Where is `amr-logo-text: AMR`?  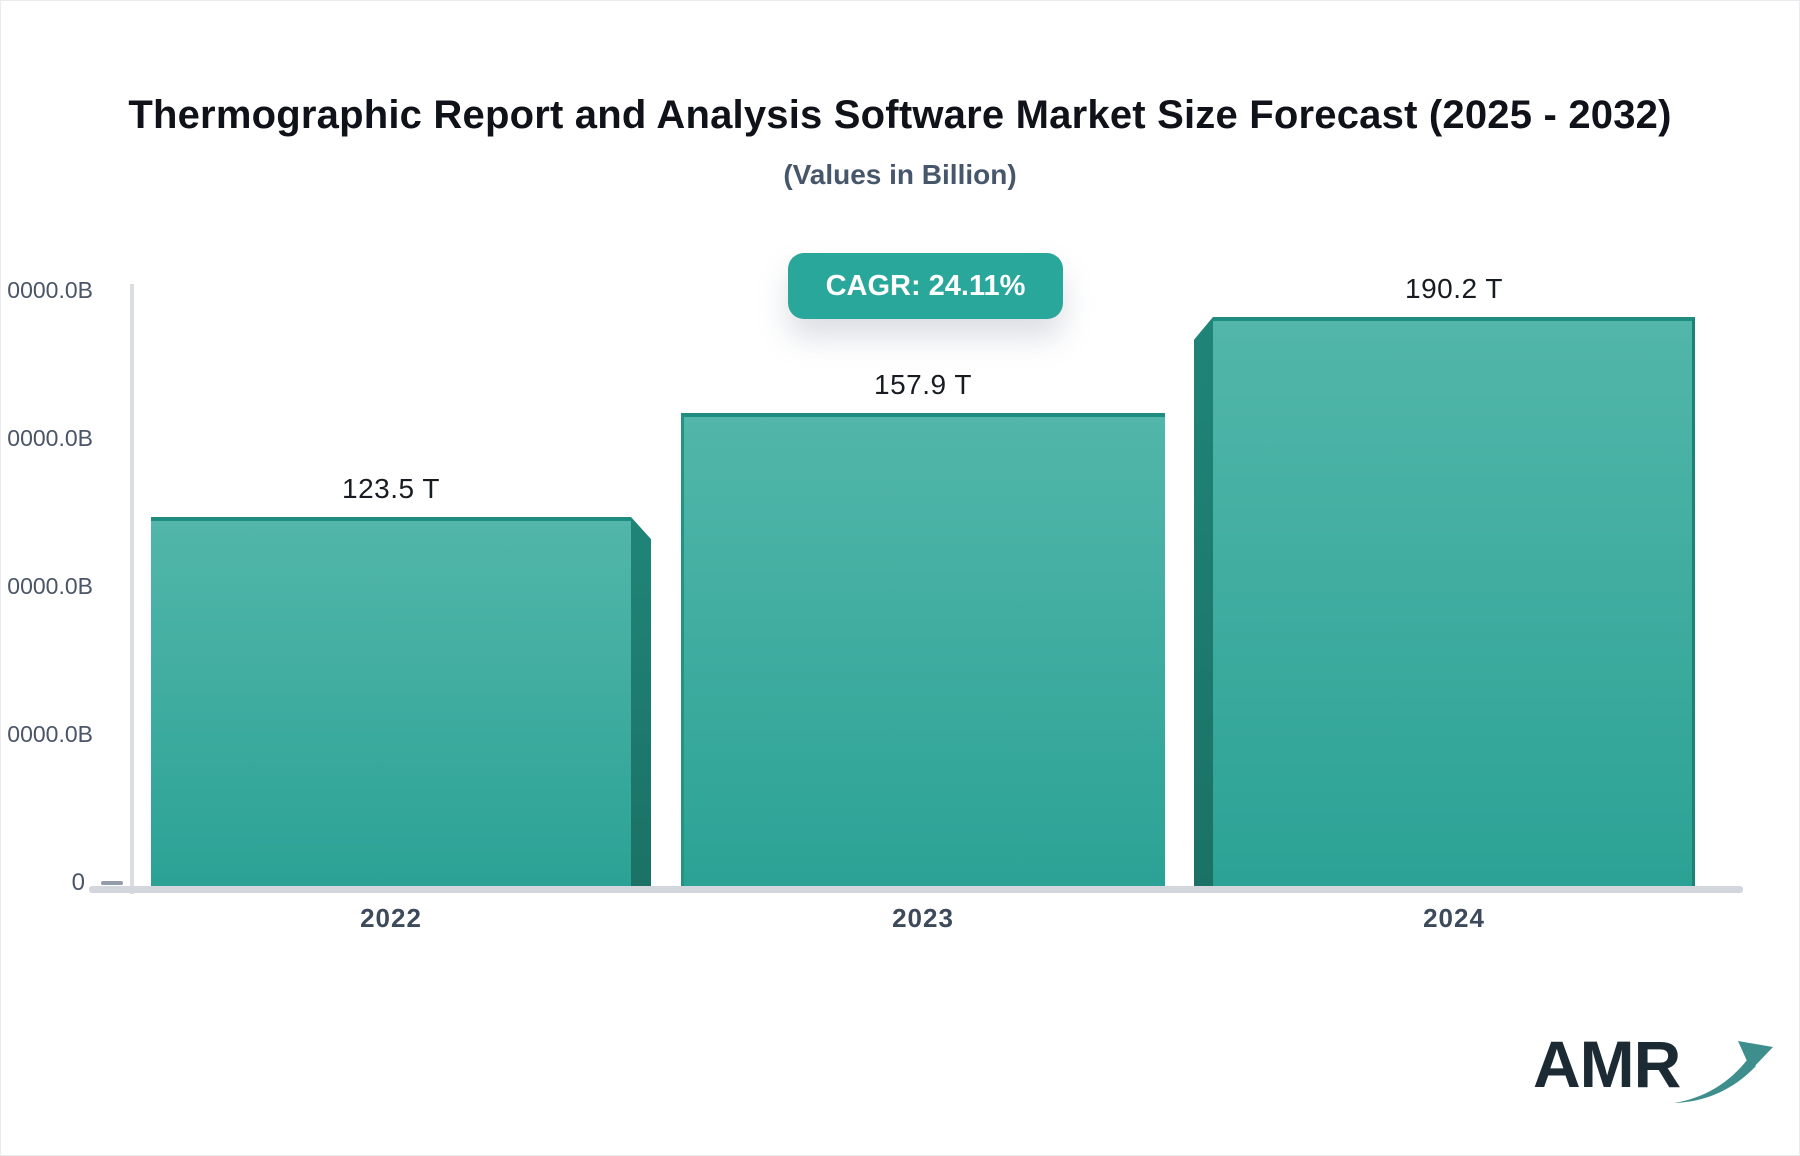
amr-logo-text: AMR is located at coordinates (1607, 1064).